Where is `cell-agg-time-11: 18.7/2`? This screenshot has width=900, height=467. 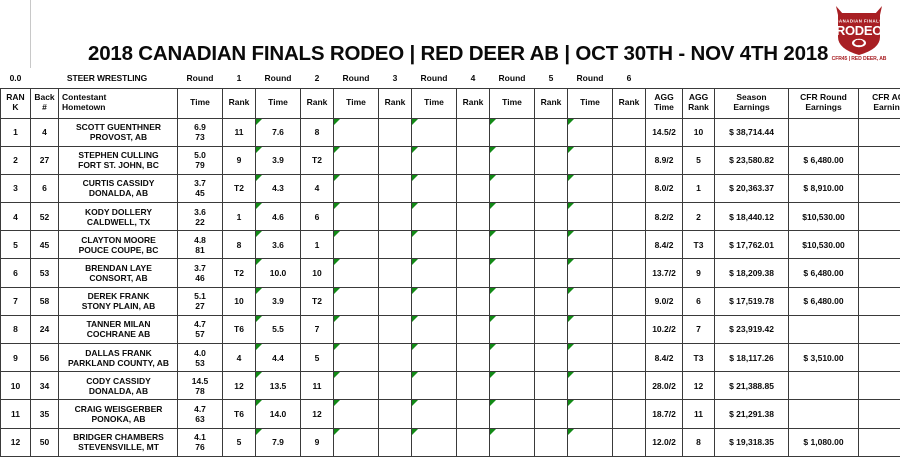 cell-agg-time-11: 18.7/2 is located at coordinates (664, 414).